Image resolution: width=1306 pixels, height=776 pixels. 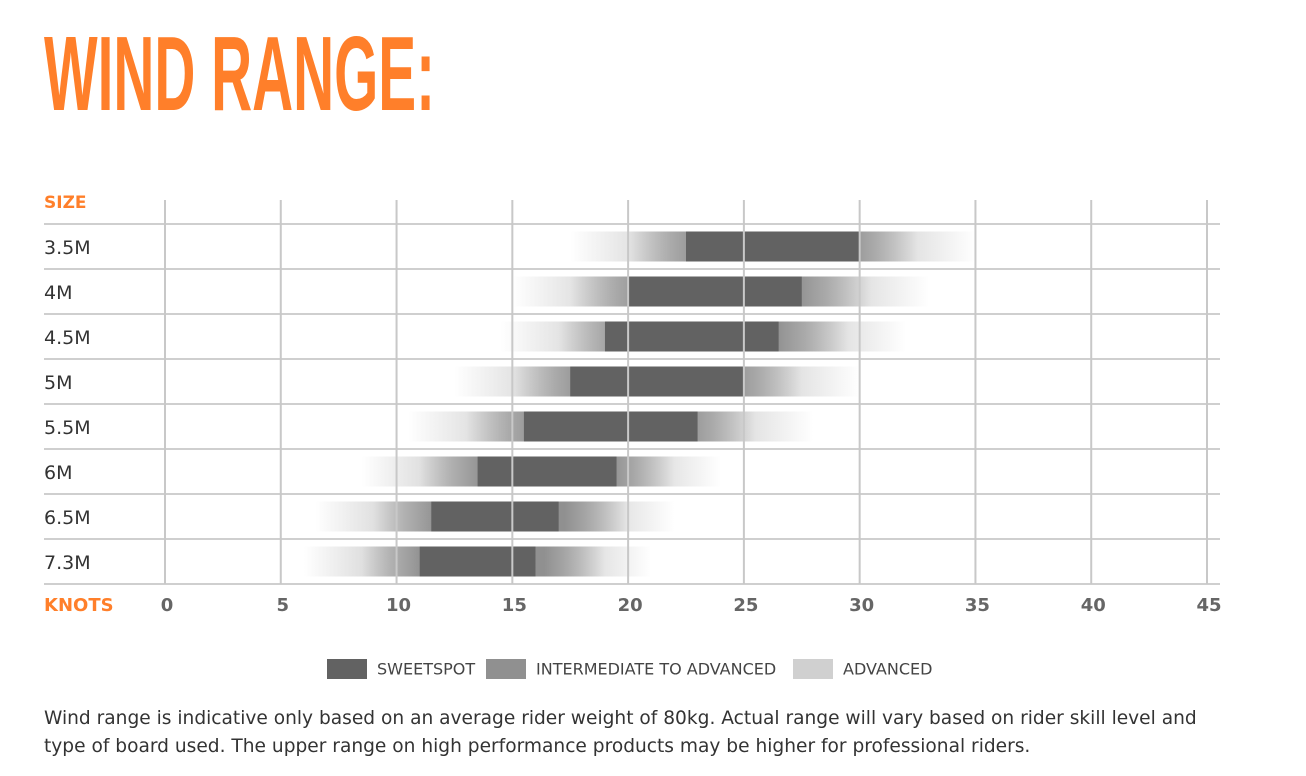 I want to click on x-tick-label: 30, so click(x=861, y=605).